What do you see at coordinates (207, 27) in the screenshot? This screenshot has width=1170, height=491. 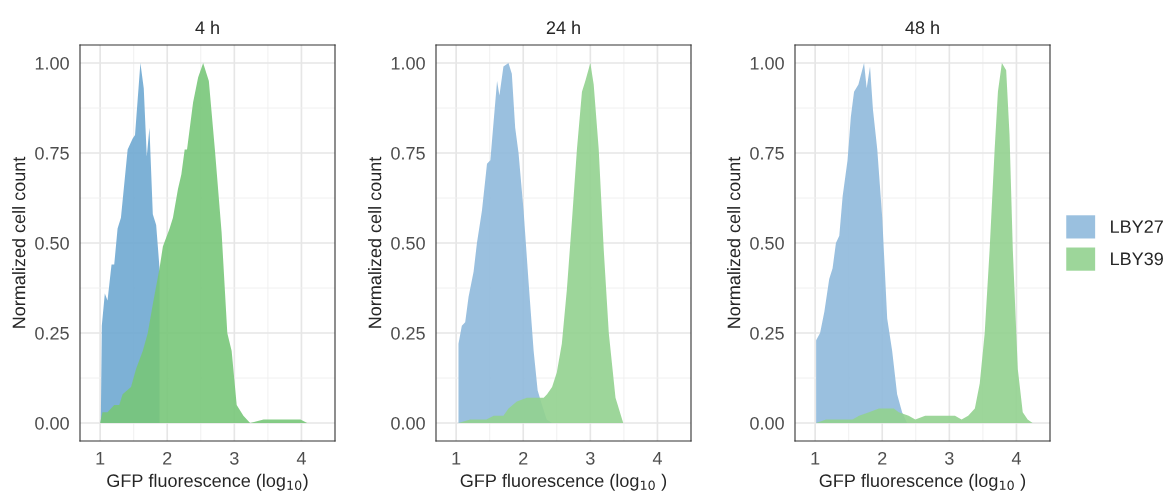 I see `chart-title: 4 h` at bounding box center [207, 27].